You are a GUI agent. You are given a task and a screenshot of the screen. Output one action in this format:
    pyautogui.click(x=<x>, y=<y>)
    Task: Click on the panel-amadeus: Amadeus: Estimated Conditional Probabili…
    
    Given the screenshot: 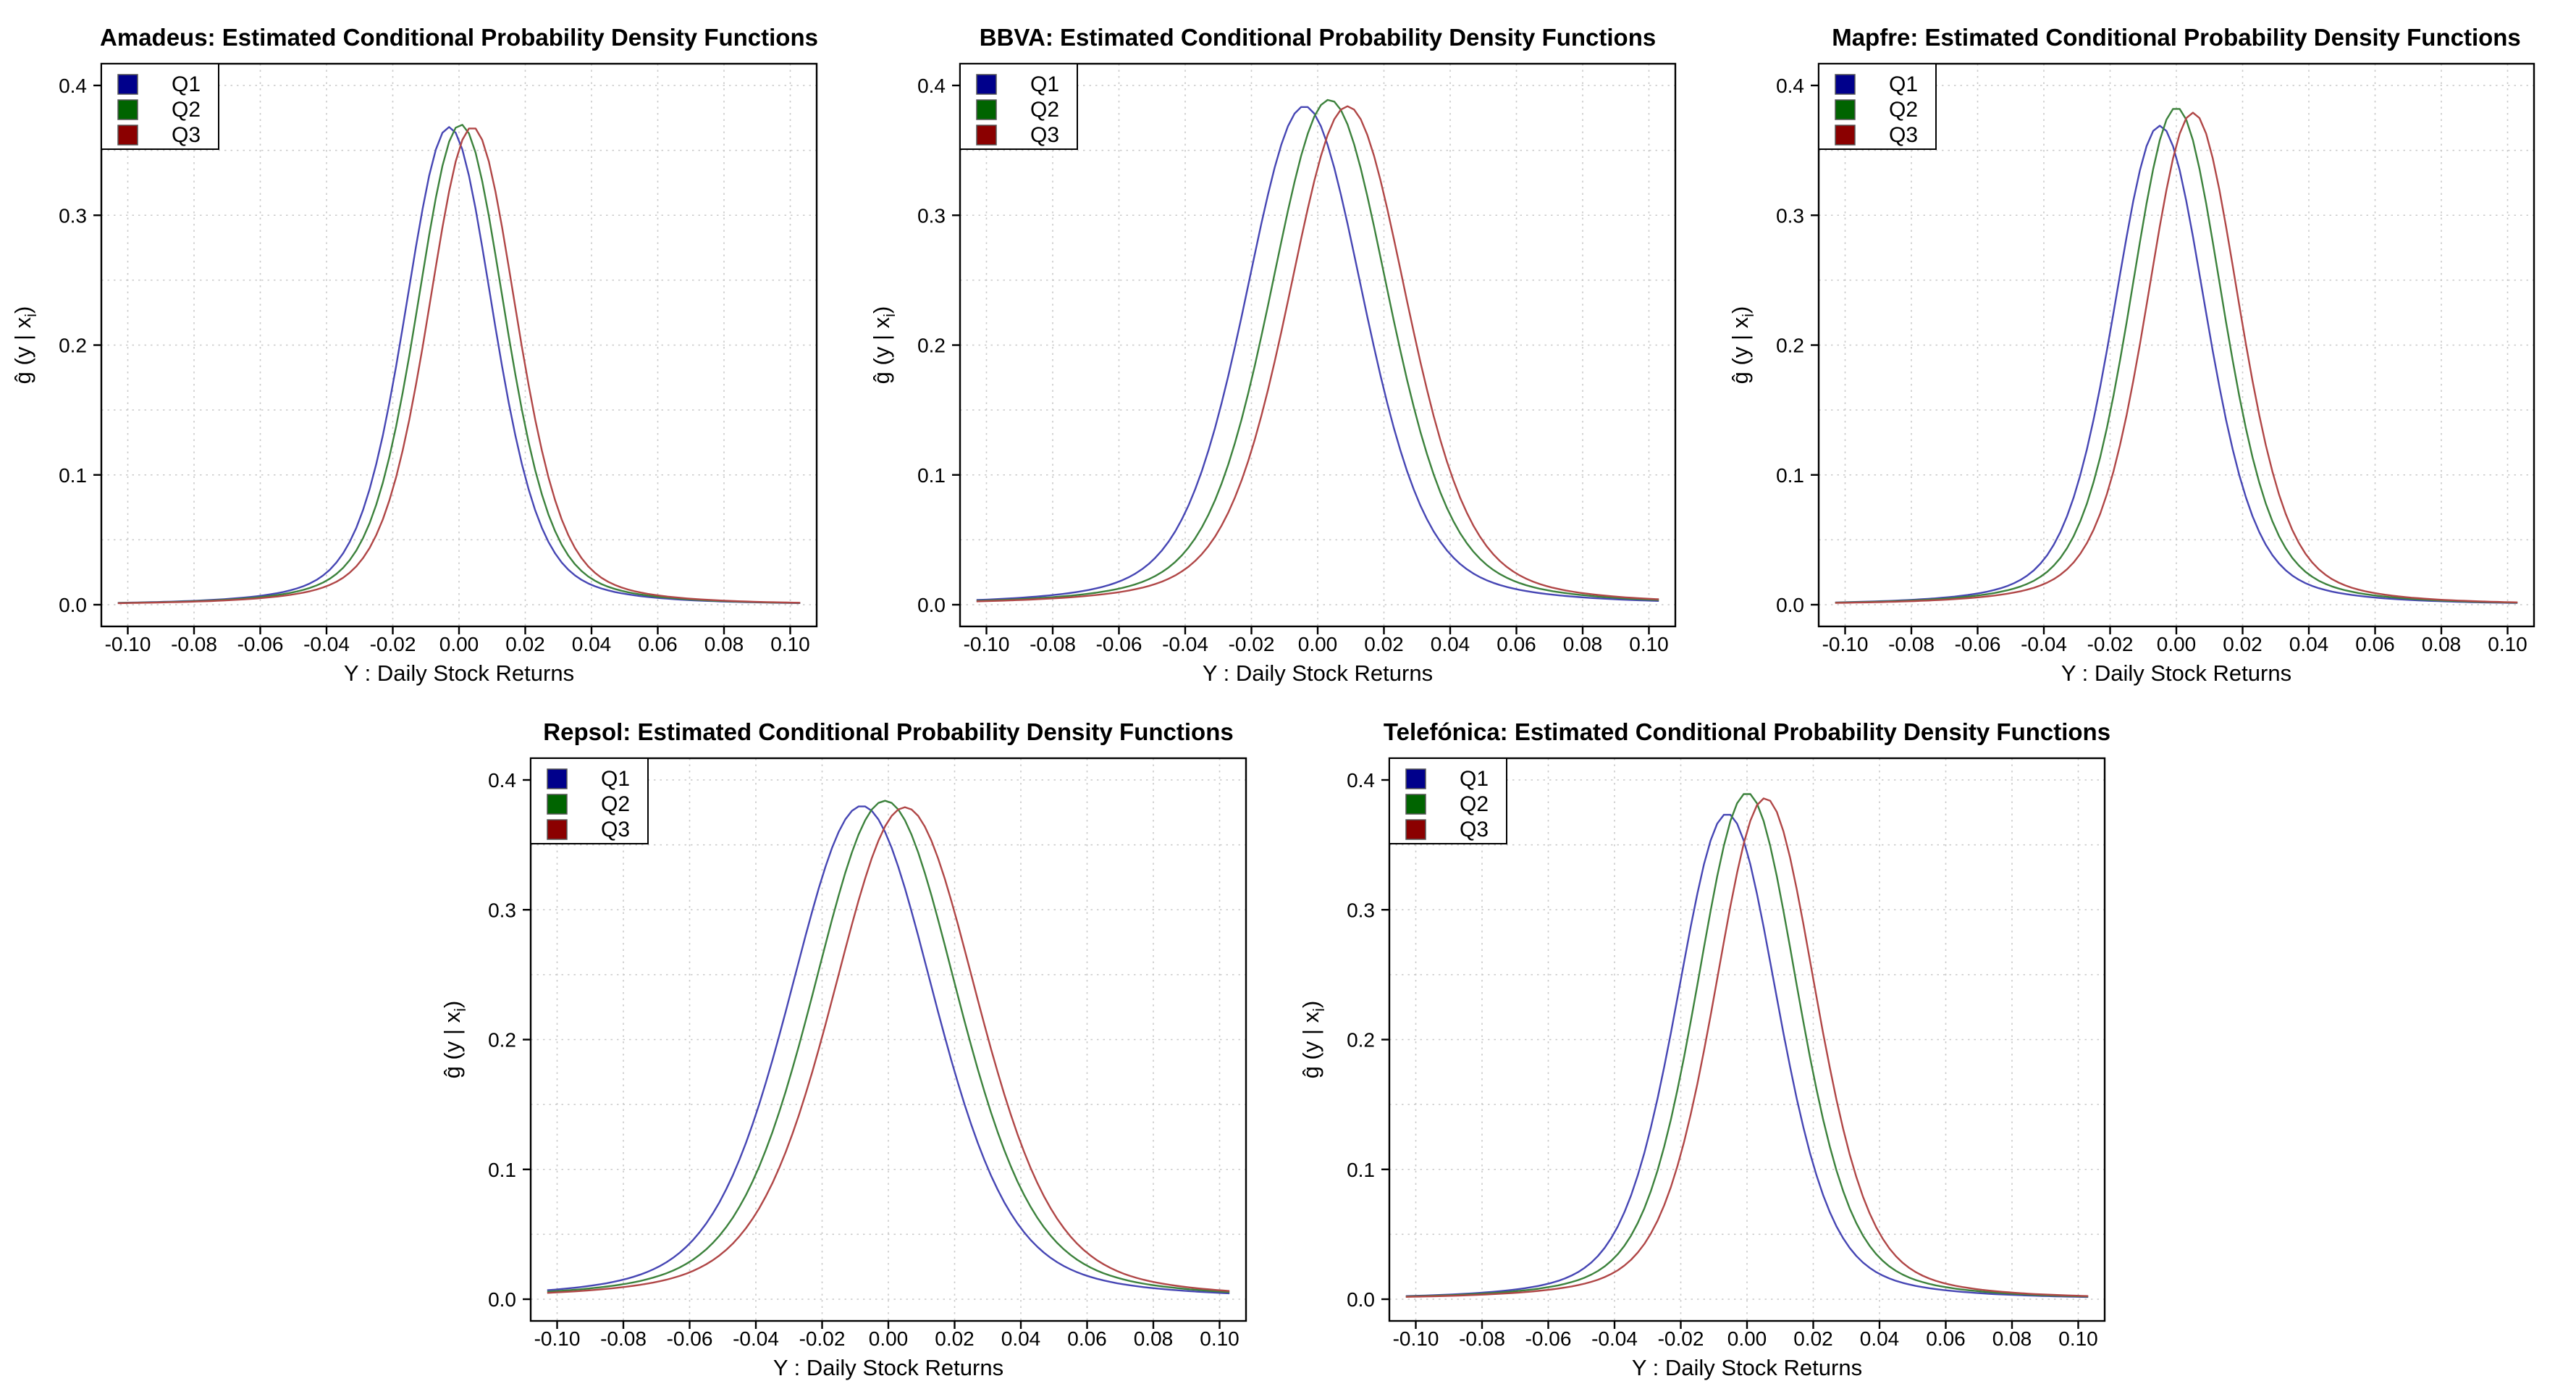 What is the action you would take?
    pyautogui.click(x=414, y=355)
    